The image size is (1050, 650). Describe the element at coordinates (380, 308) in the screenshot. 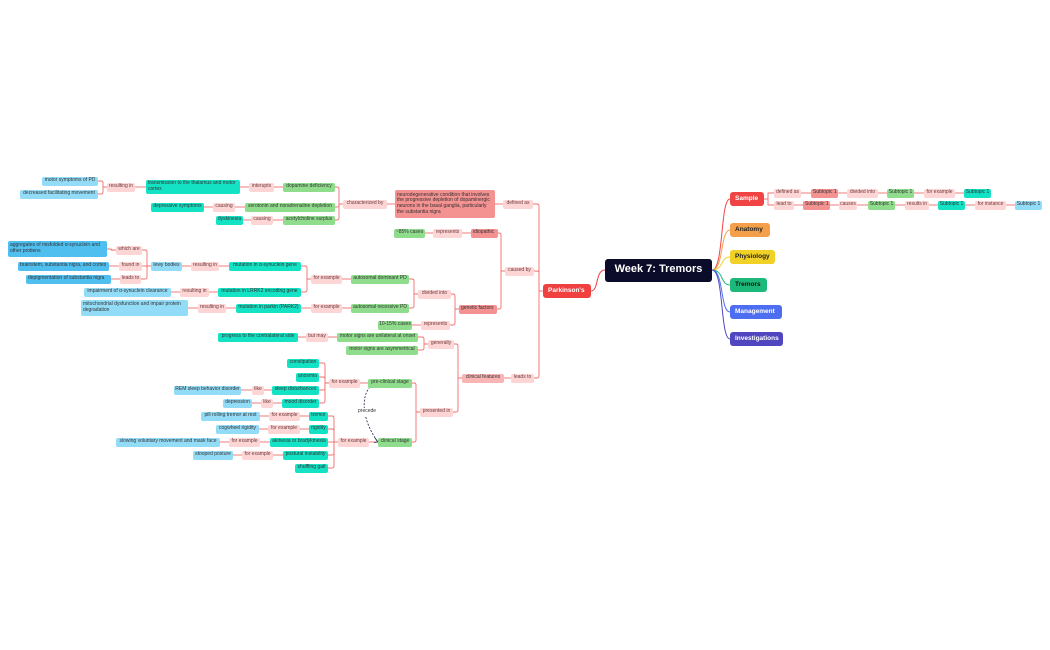

I see `mindmap-node-n38: autosomal recessive PD` at that location.